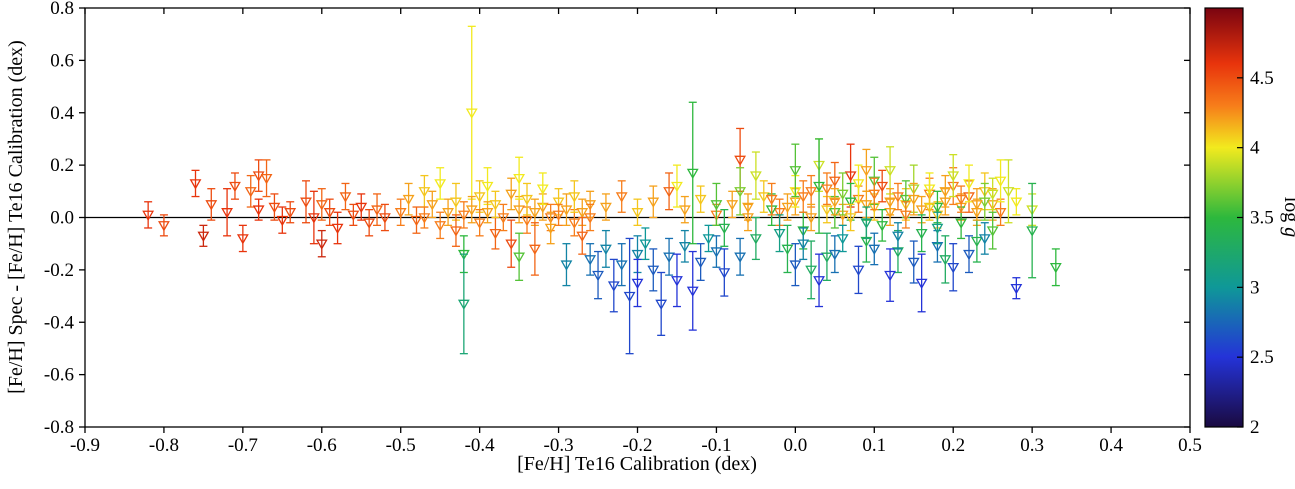 The width and height of the screenshot is (1295, 489). I want to click on colorbar-tick-label: 2, so click(1255, 427).